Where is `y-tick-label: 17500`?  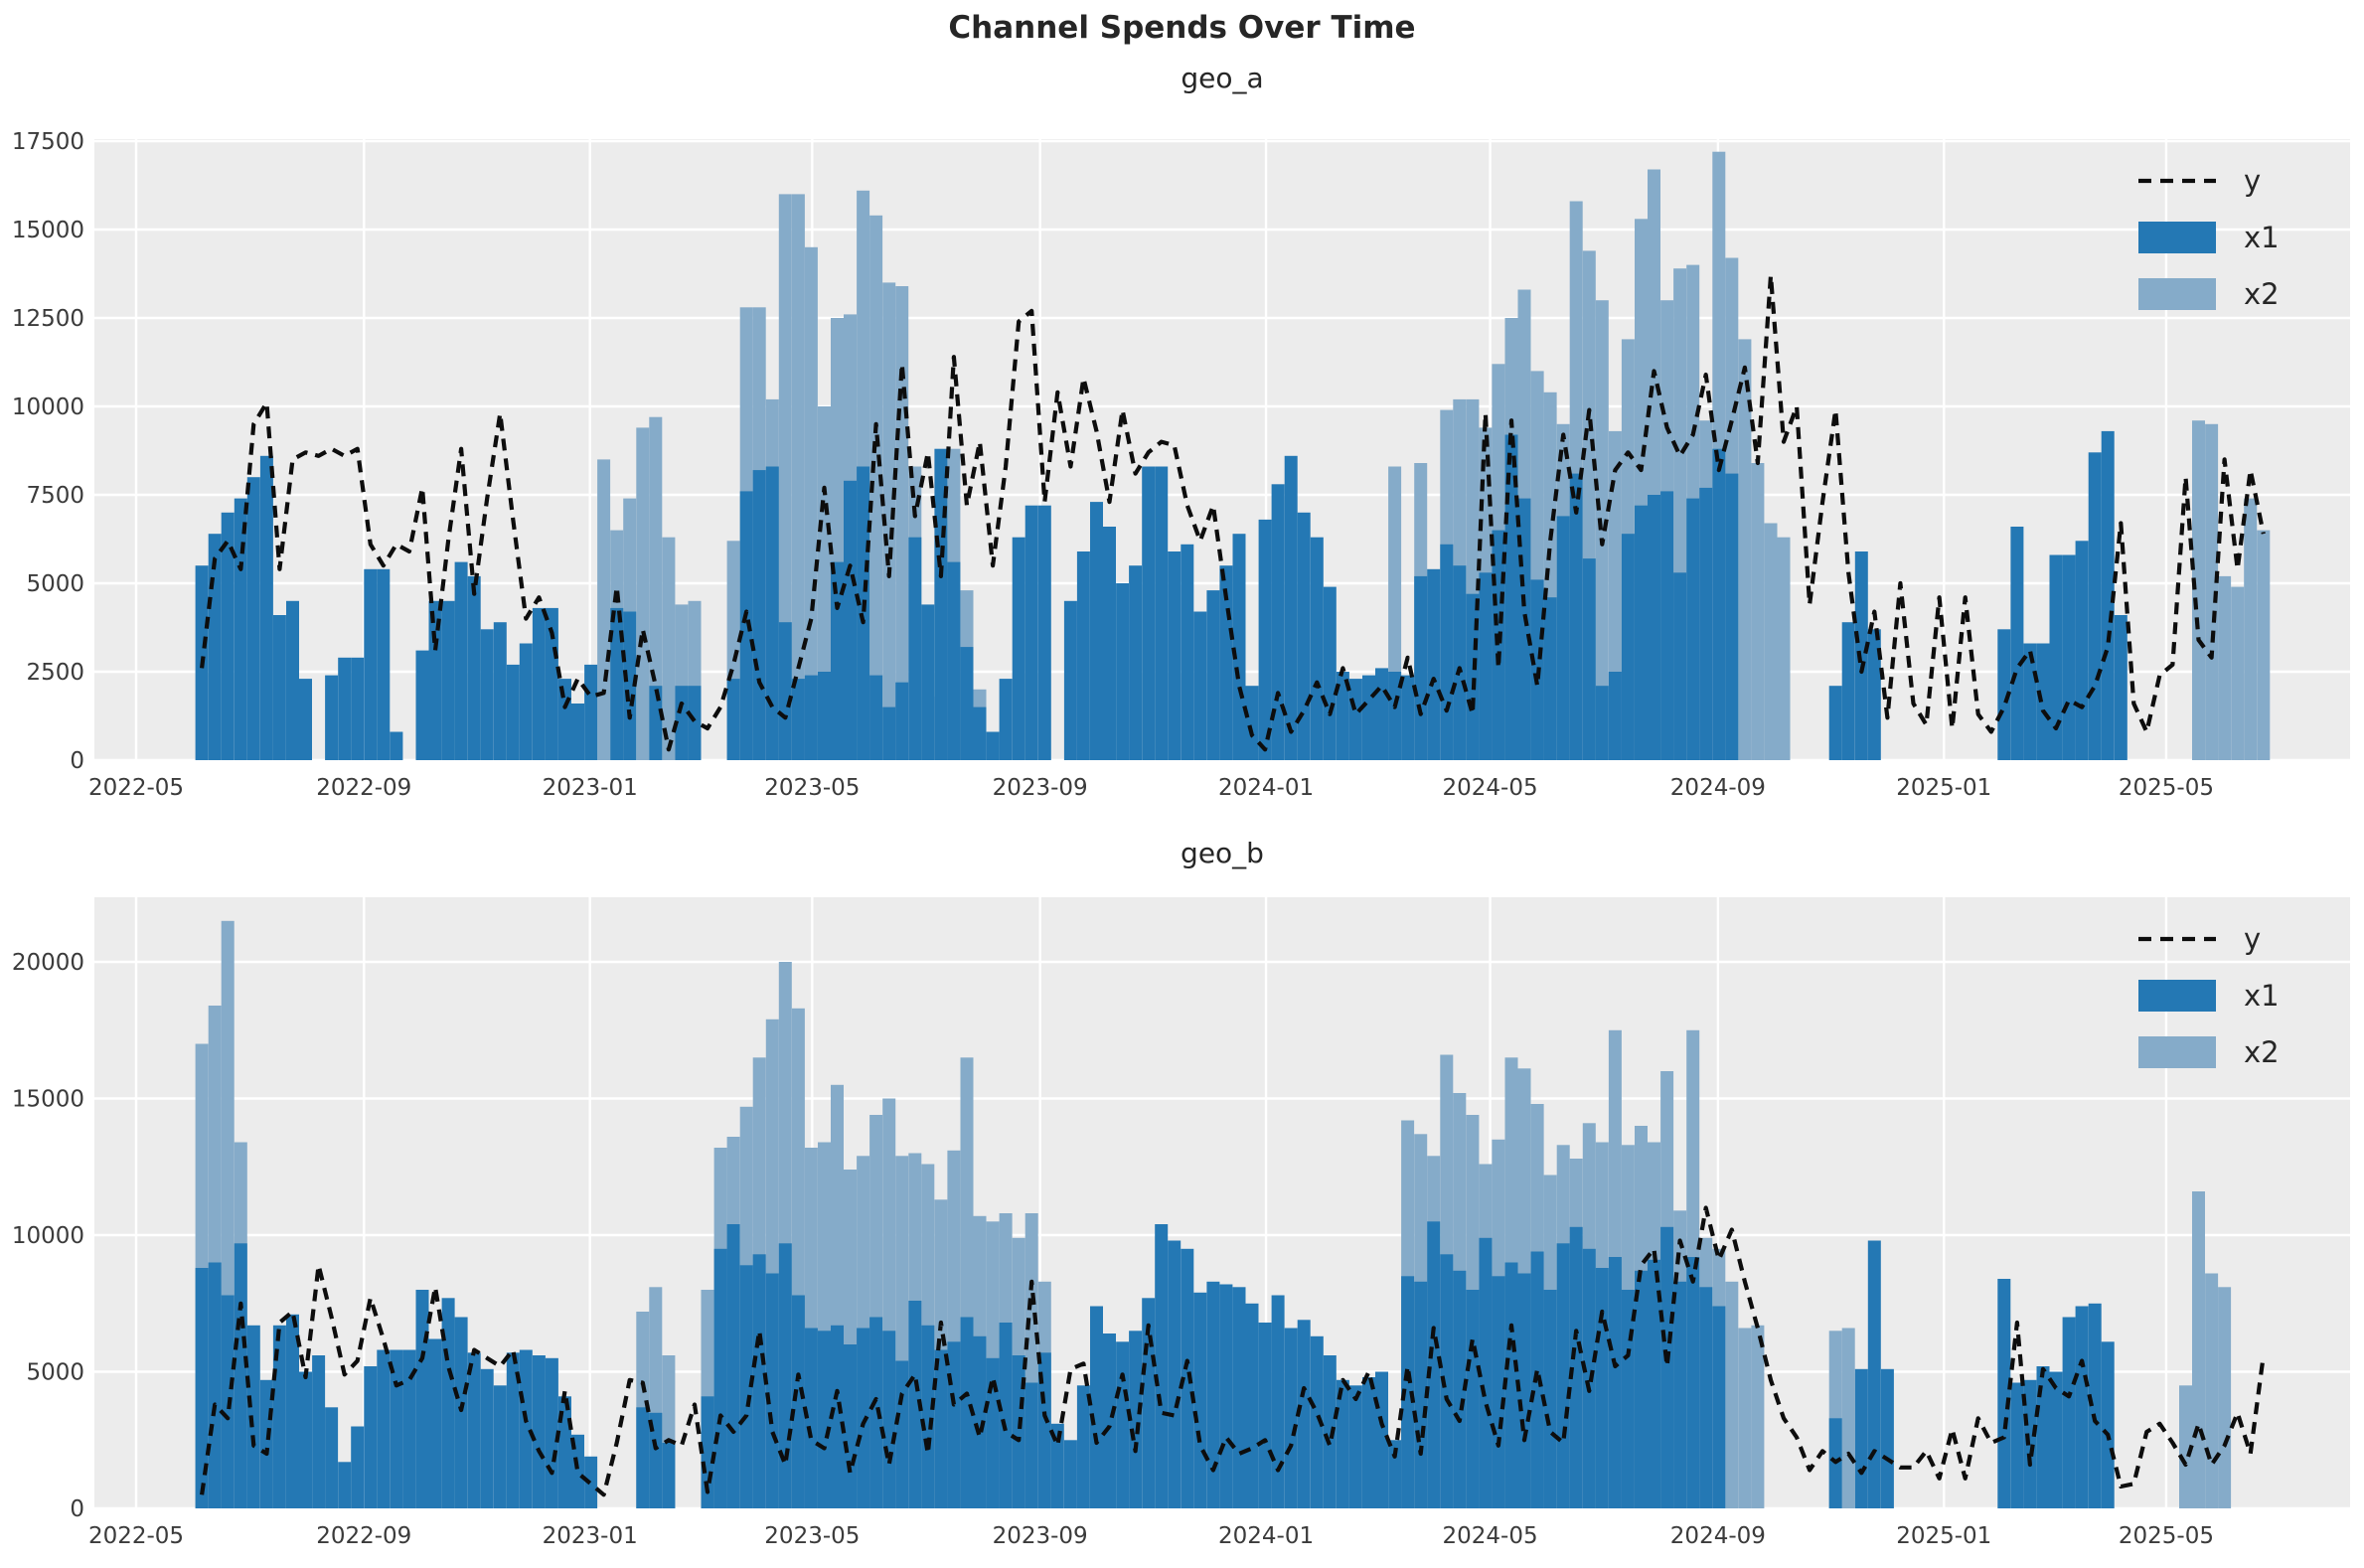 y-tick-label: 17500 is located at coordinates (48, 142).